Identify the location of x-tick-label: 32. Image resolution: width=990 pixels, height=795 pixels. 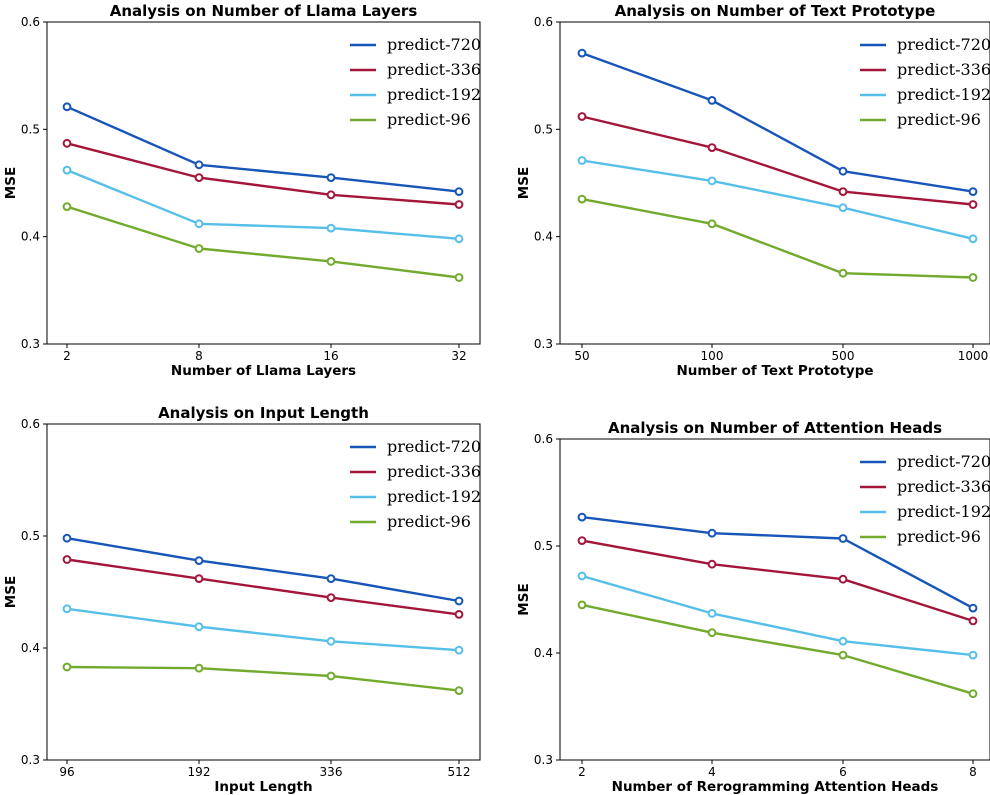
(458, 356).